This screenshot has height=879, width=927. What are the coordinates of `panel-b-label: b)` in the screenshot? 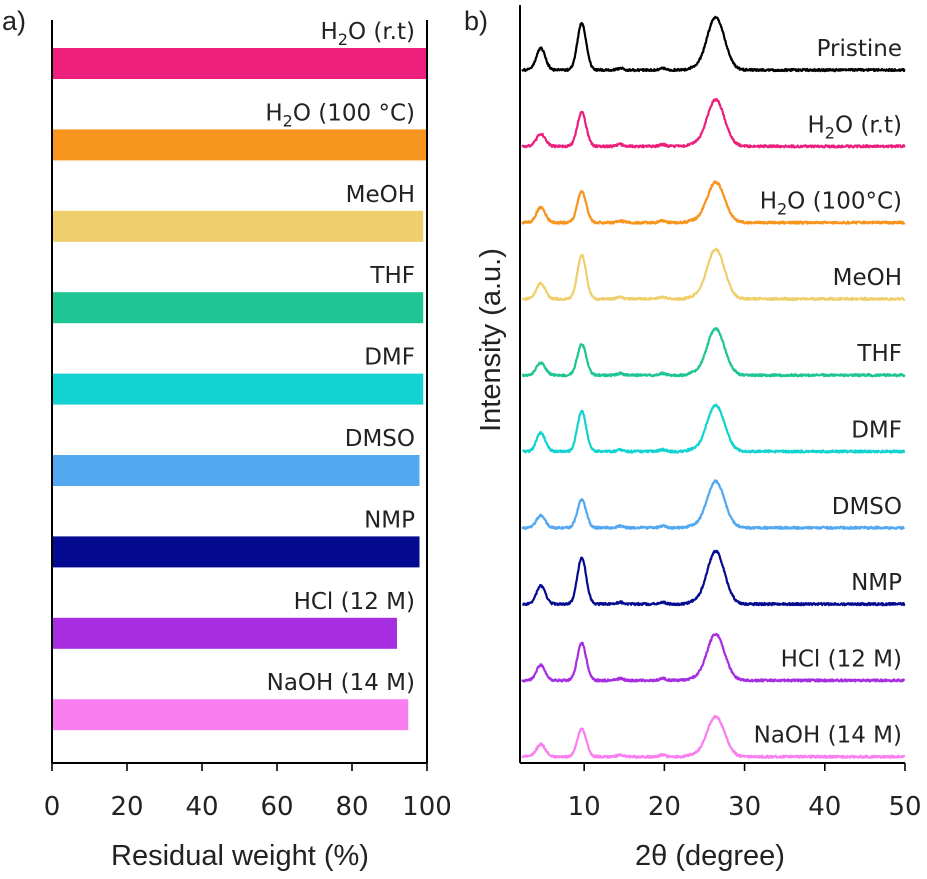 It's located at (476, 21).